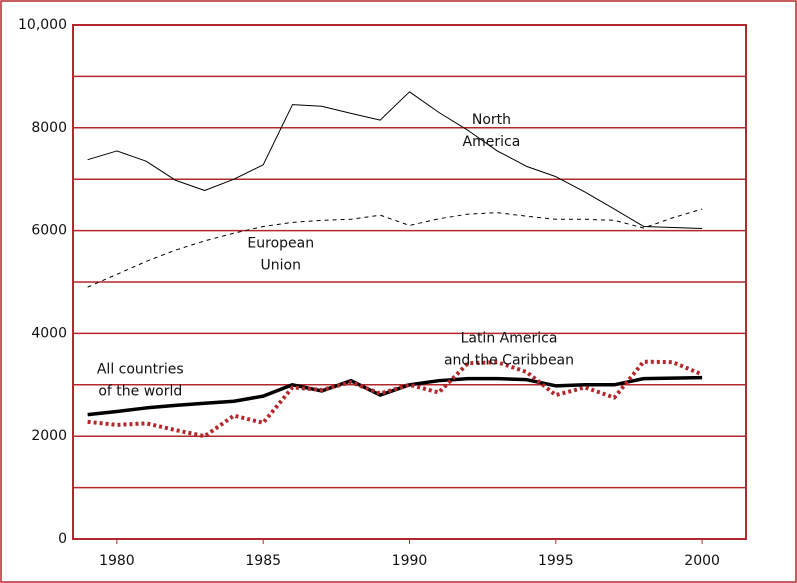 The width and height of the screenshot is (797, 583). What do you see at coordinates (49, 231) in the screenshot?
I see `y-tick-label: 6000` at bounding box center [49, 231].